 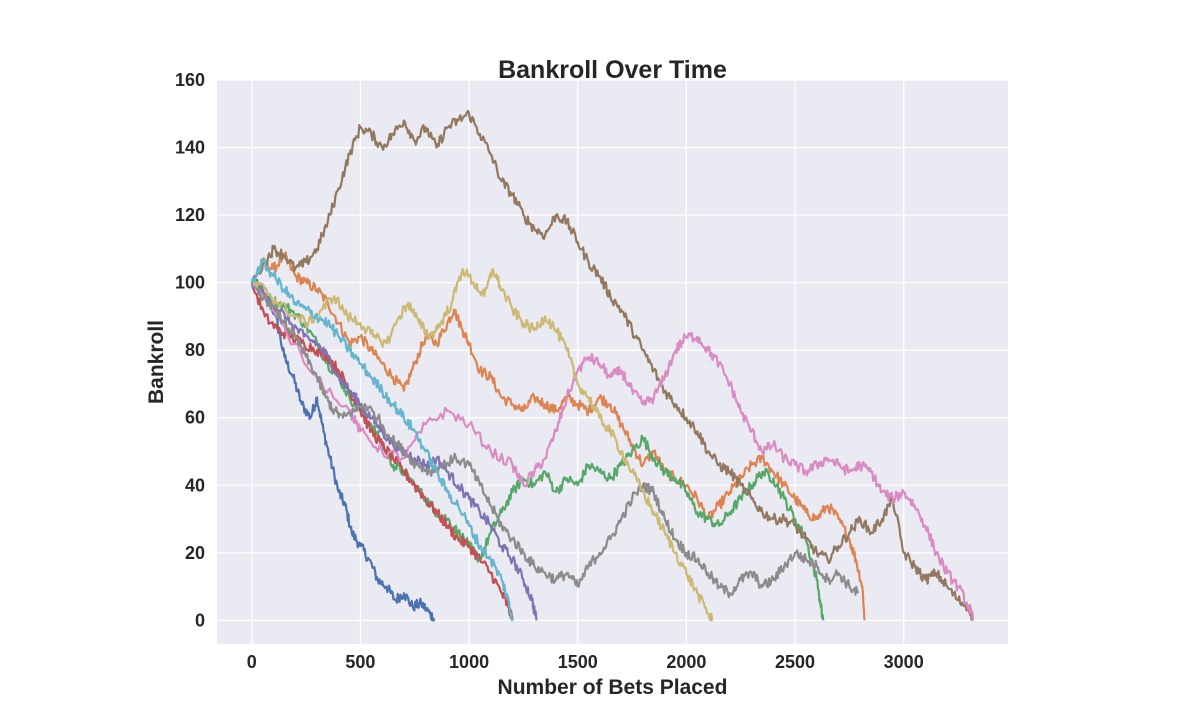 I want to click on y-axis-ticks: 0 20 40 60 80 100 120 140 160, so click(x=190, y=350).